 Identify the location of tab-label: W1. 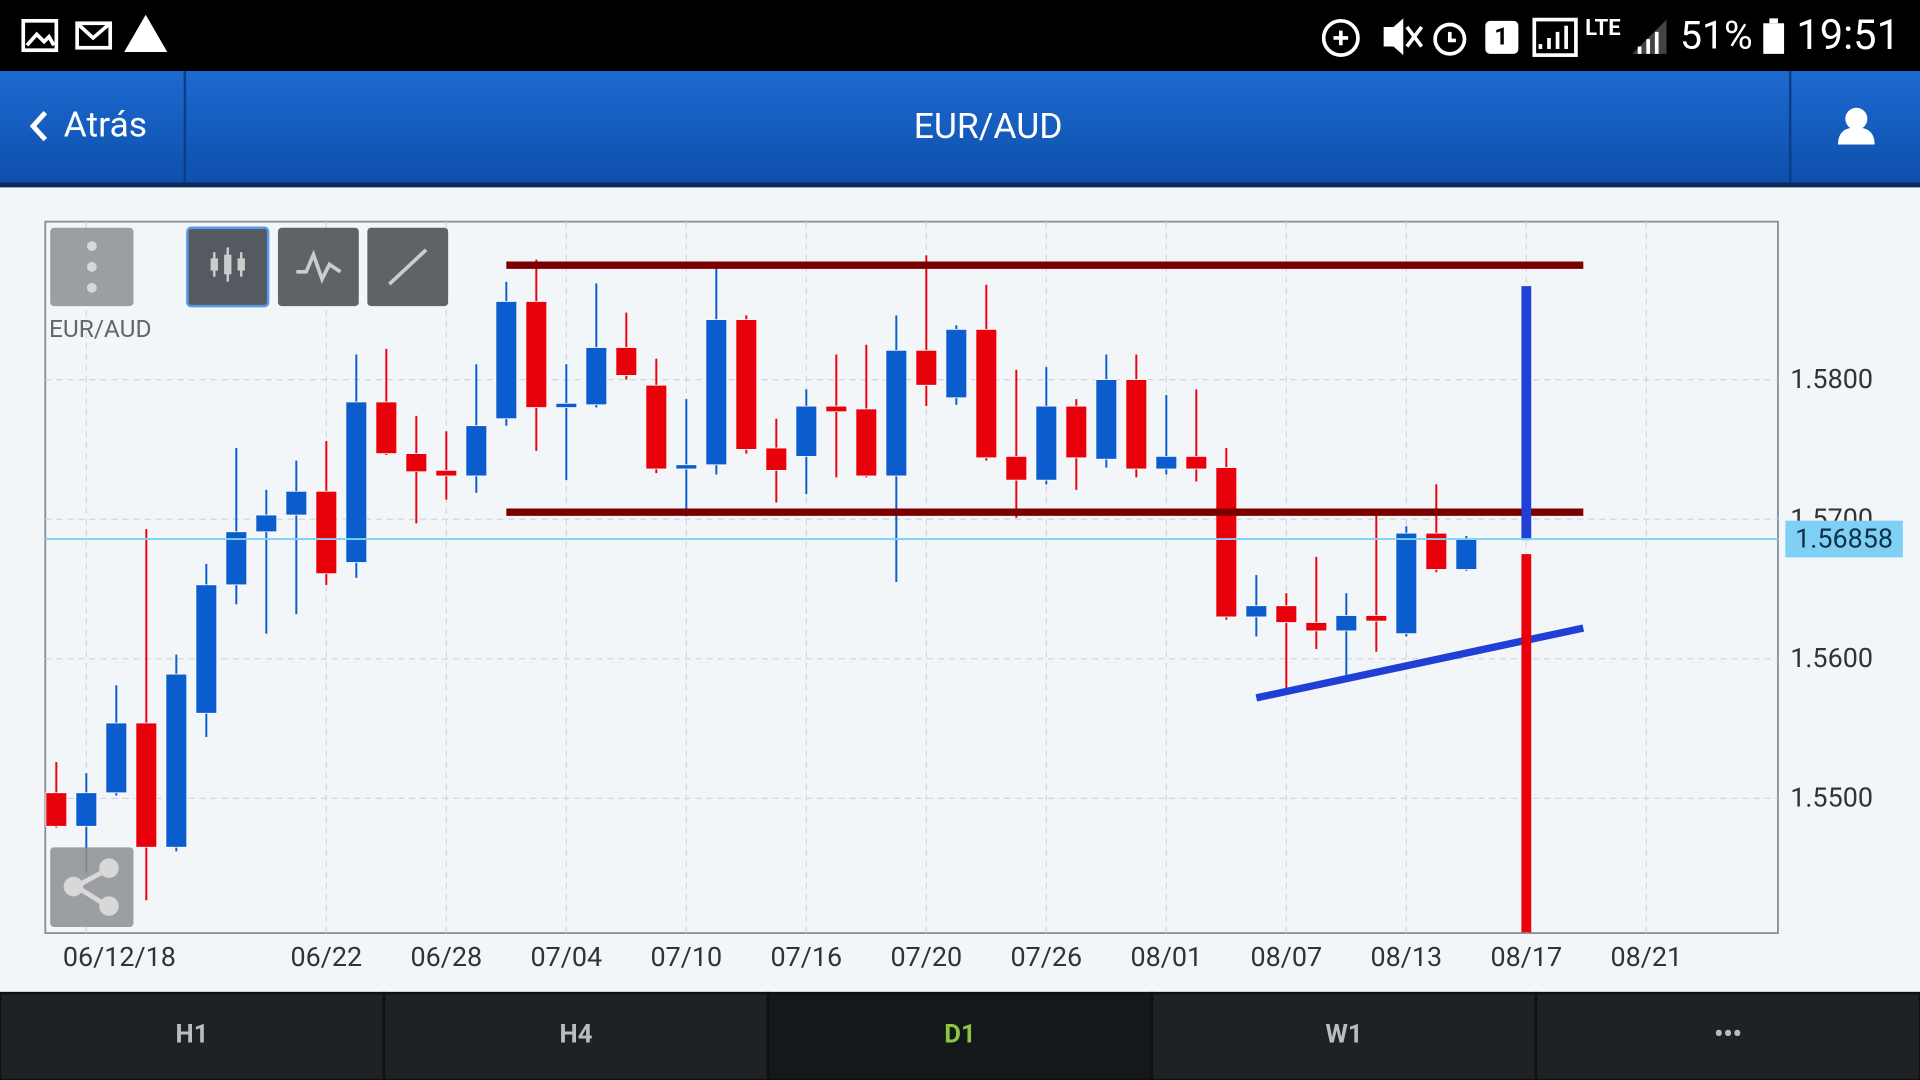
(1343, 1035).